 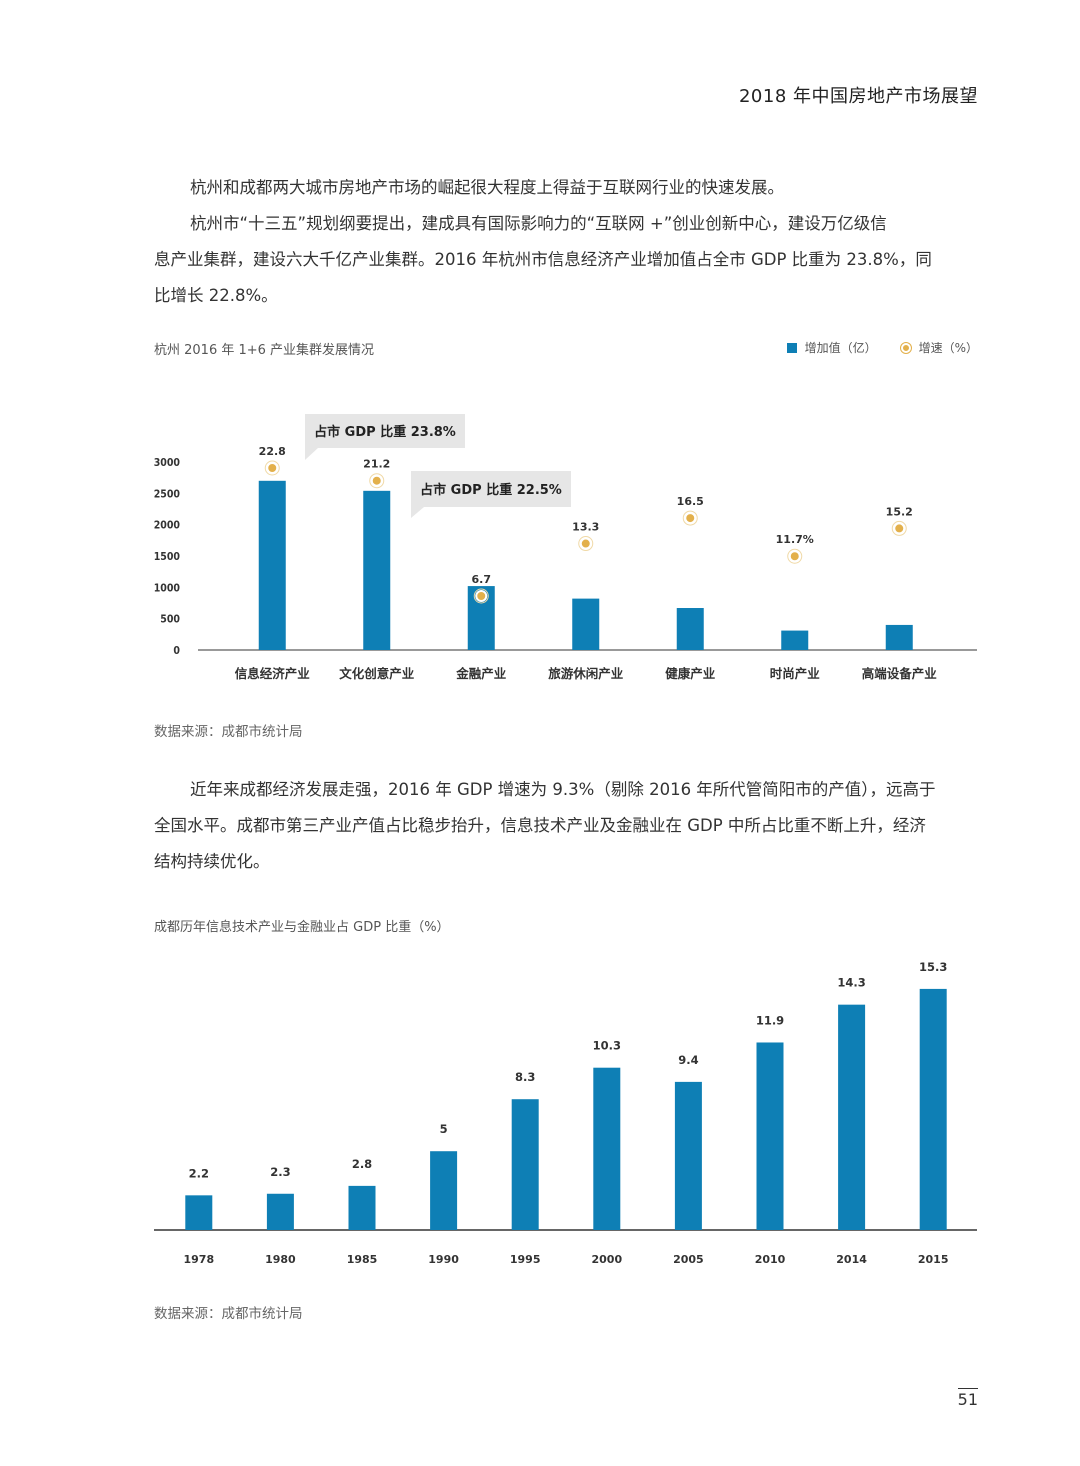 I want to click on paragraph-line: 结构持续优化。, so click(x=212, y=861).